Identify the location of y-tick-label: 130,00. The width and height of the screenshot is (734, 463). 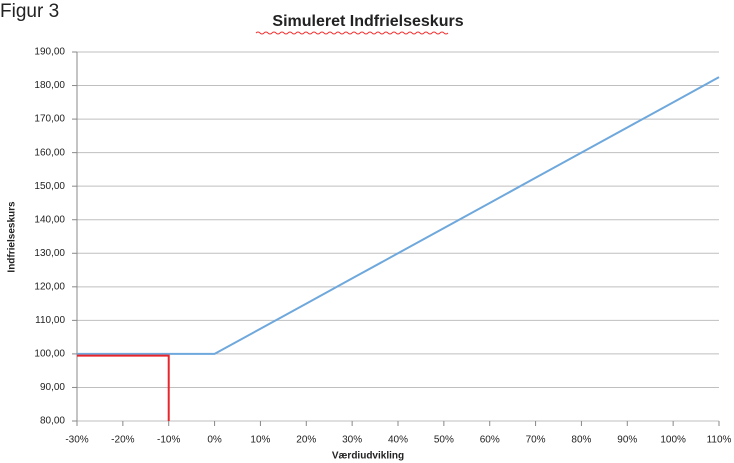
(49, 253).